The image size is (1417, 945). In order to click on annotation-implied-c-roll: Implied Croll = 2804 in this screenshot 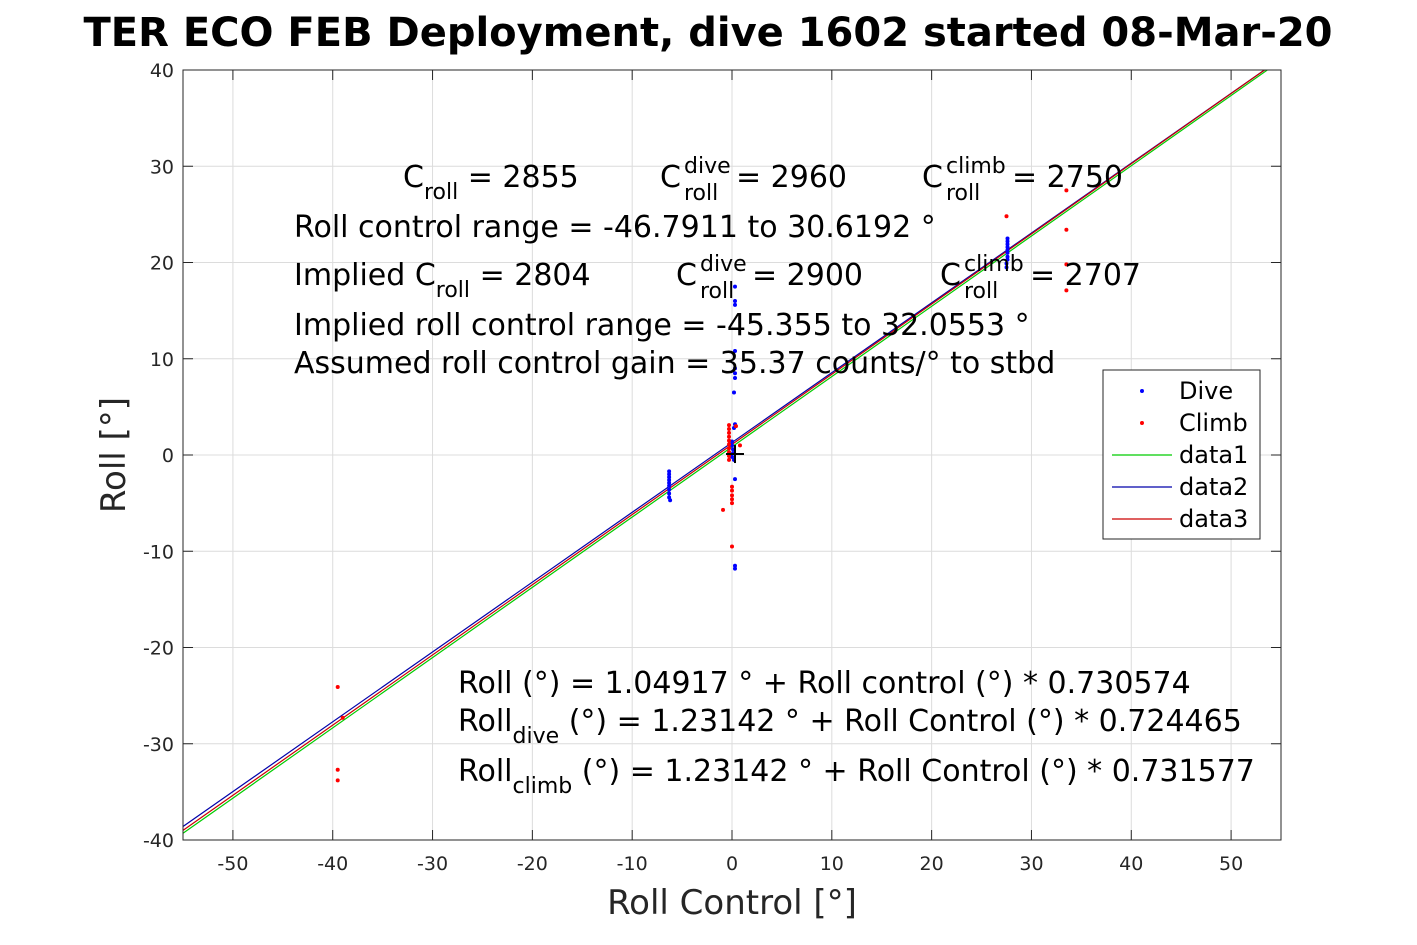, I will do `click(442, 280)`.